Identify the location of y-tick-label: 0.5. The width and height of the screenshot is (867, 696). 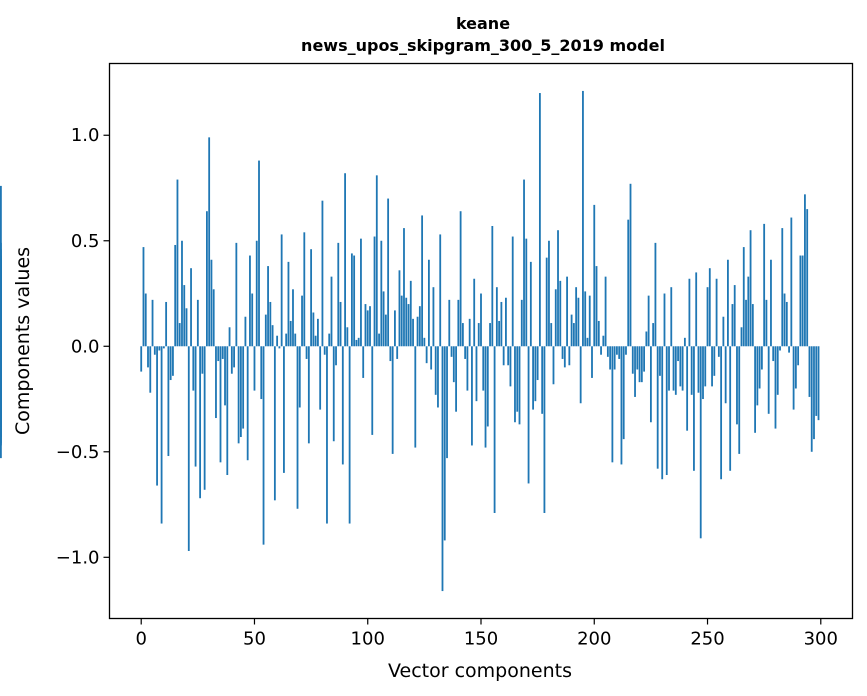
(85, 241).